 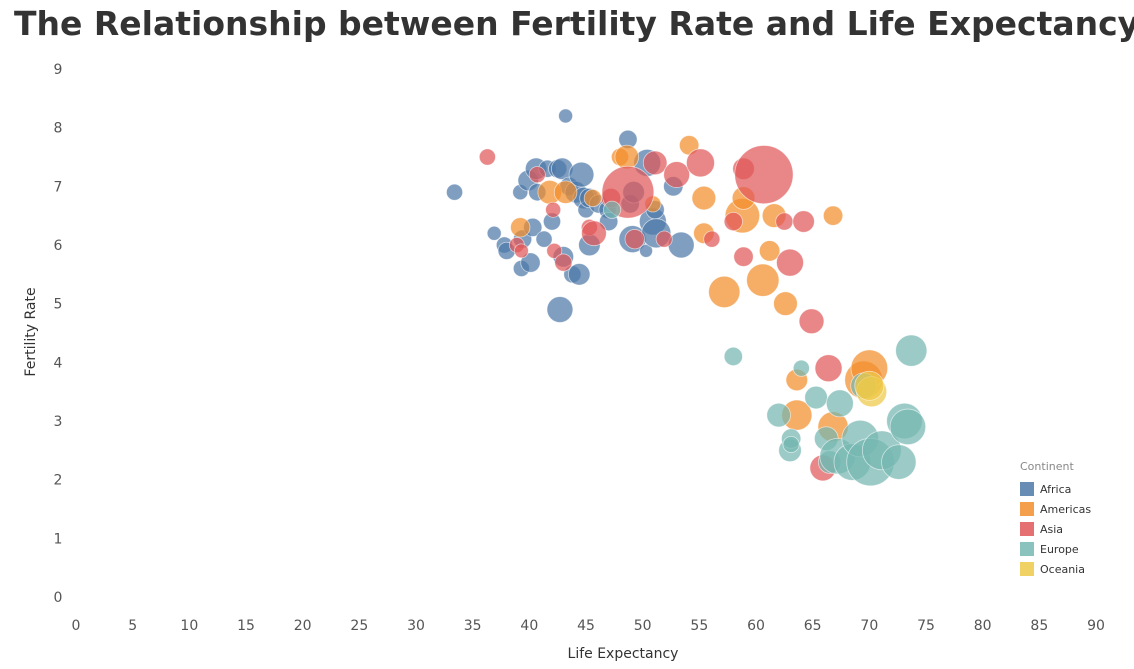 What do you see at coordinates (58, 246) in the screenshot?
I see `y-tick-label: 6` at bounding box center [58, 246].